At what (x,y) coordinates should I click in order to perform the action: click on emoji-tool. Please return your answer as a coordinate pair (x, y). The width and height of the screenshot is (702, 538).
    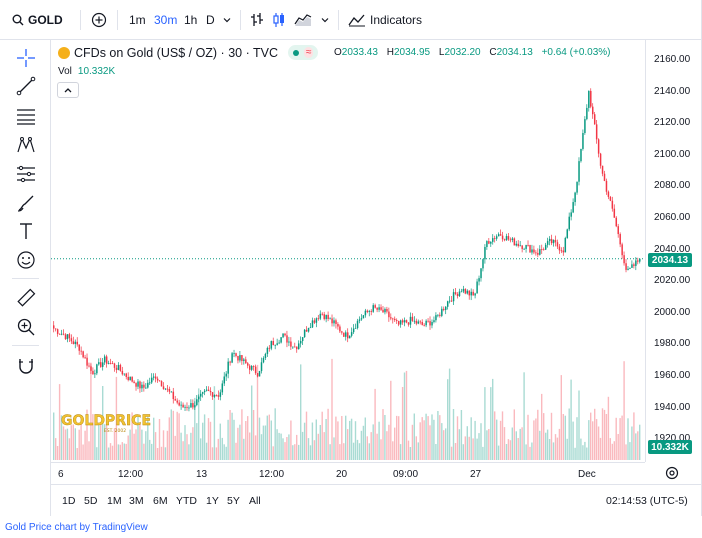
    Looking at the image, I should click on (26, 260).